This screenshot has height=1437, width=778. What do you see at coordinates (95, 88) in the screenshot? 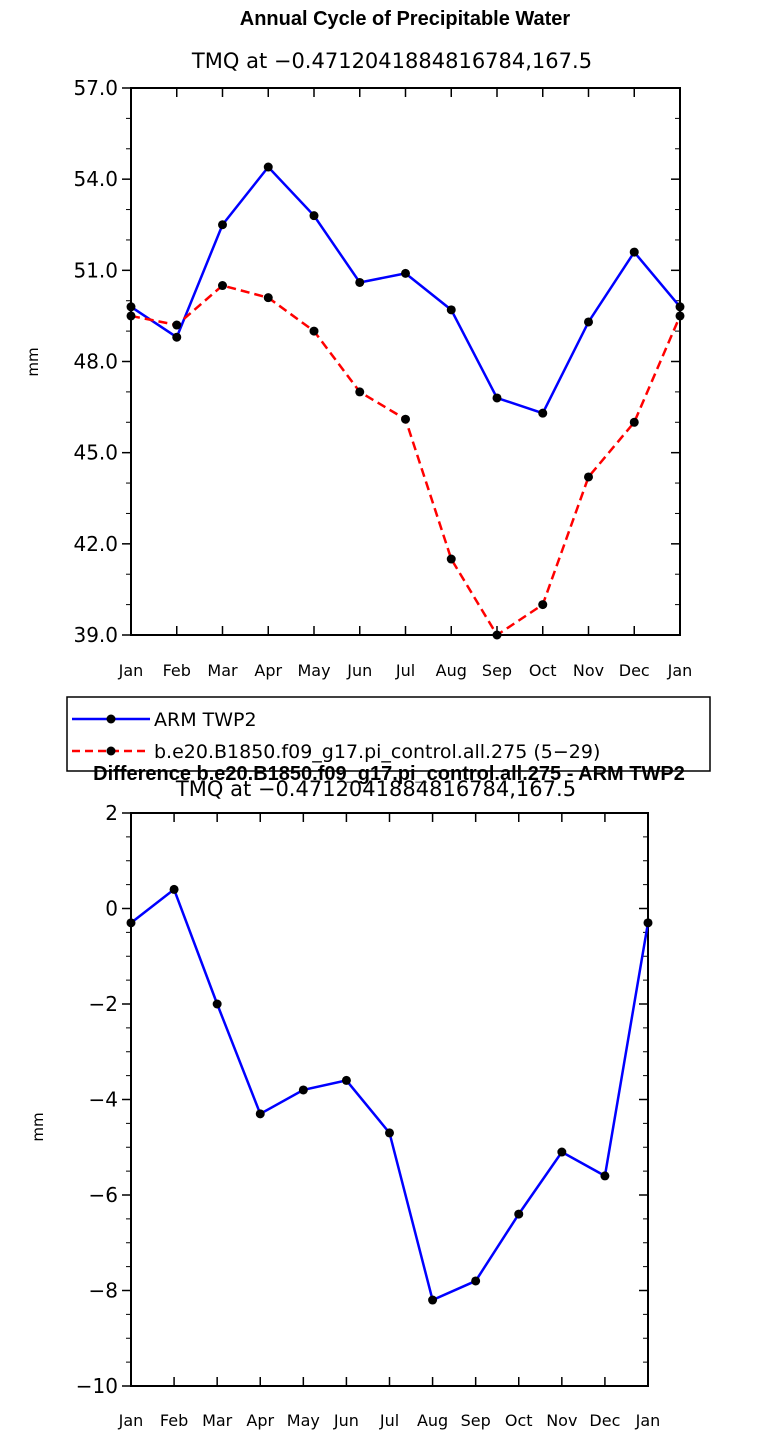
I see `y-tick-label: 57.0` at bounding box center [95, 88].